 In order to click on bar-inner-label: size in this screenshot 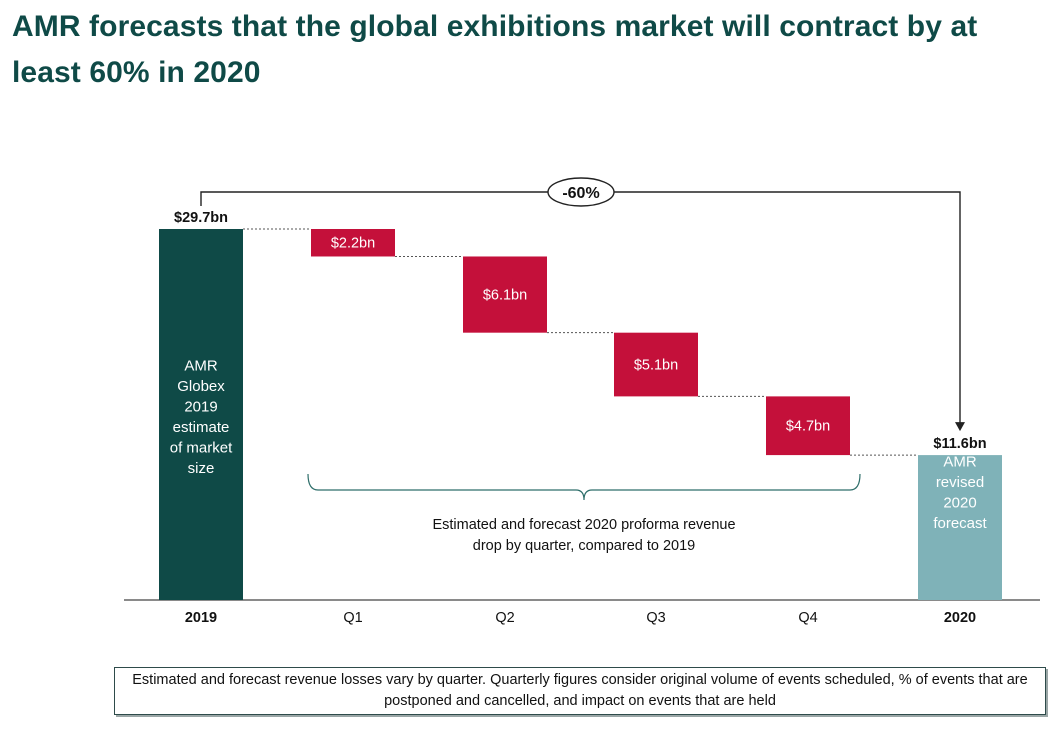, I will do `click(201, 468)`.